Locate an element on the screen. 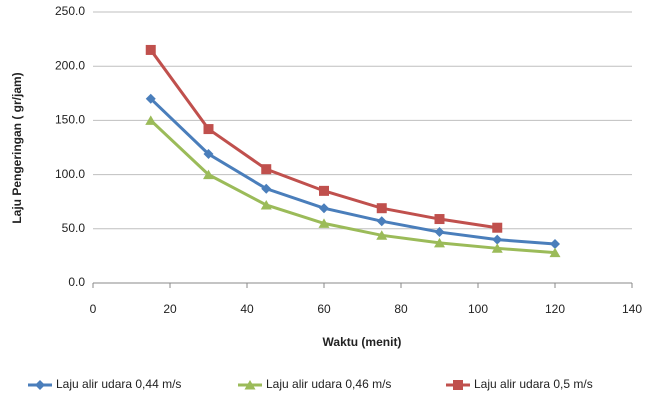 The image size is (654, 400). x-tick-label: 20 is located at coordinates (170, 309).